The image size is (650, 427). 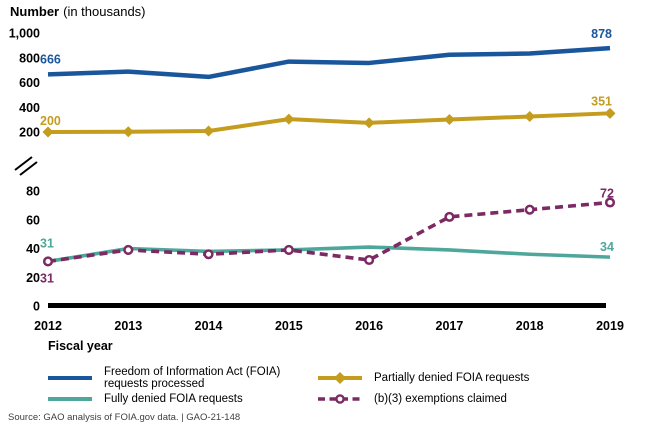 I want to click on y-tick-label-bottom: 20, so click(x=33, y=278).